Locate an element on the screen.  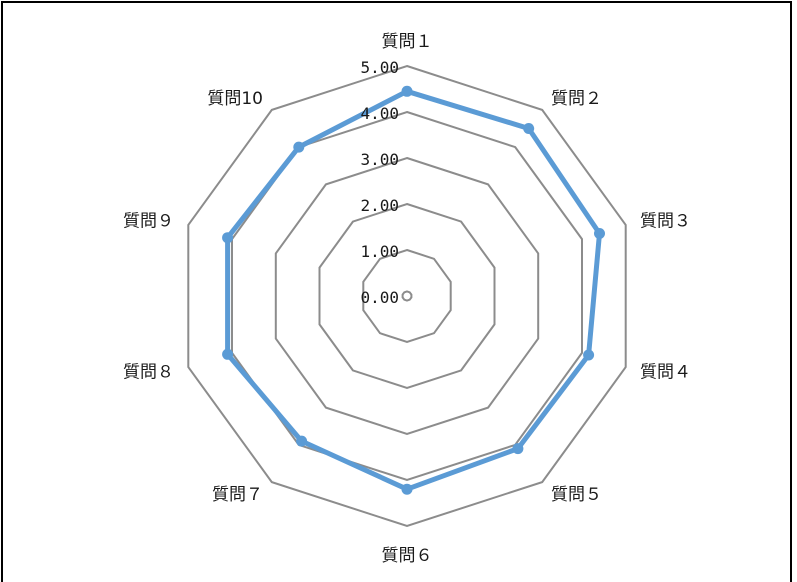
tick-label-4: 4.00 is located at coordinates (379, 113).